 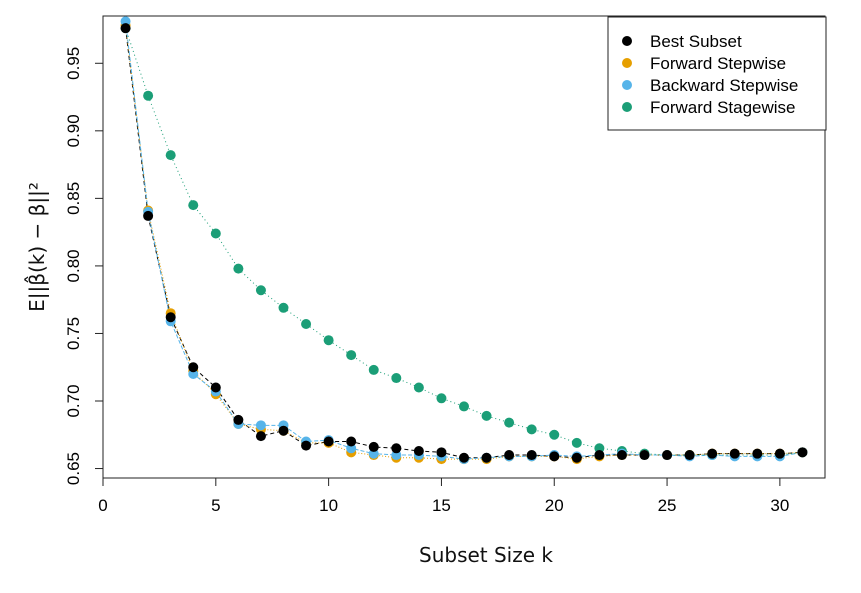 I want to click on legend-box, so click(x=717, y=73).